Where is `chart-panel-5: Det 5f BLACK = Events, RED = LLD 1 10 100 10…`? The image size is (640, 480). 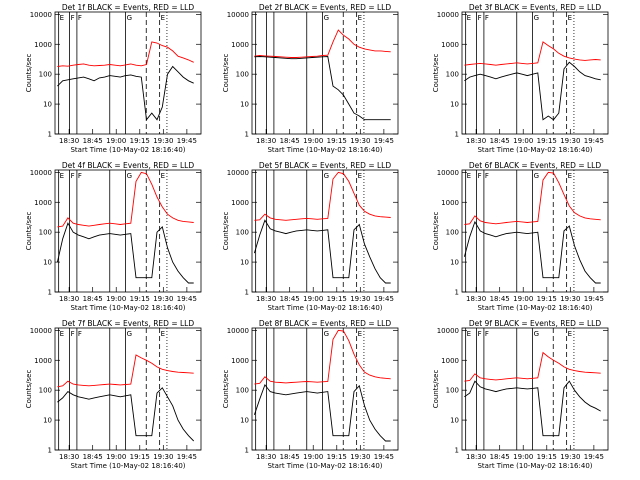
chart-panel-5: Det 5f BLACK = Events, RED = LLD 1 10 100 10… is located at coordinates (310, 236).